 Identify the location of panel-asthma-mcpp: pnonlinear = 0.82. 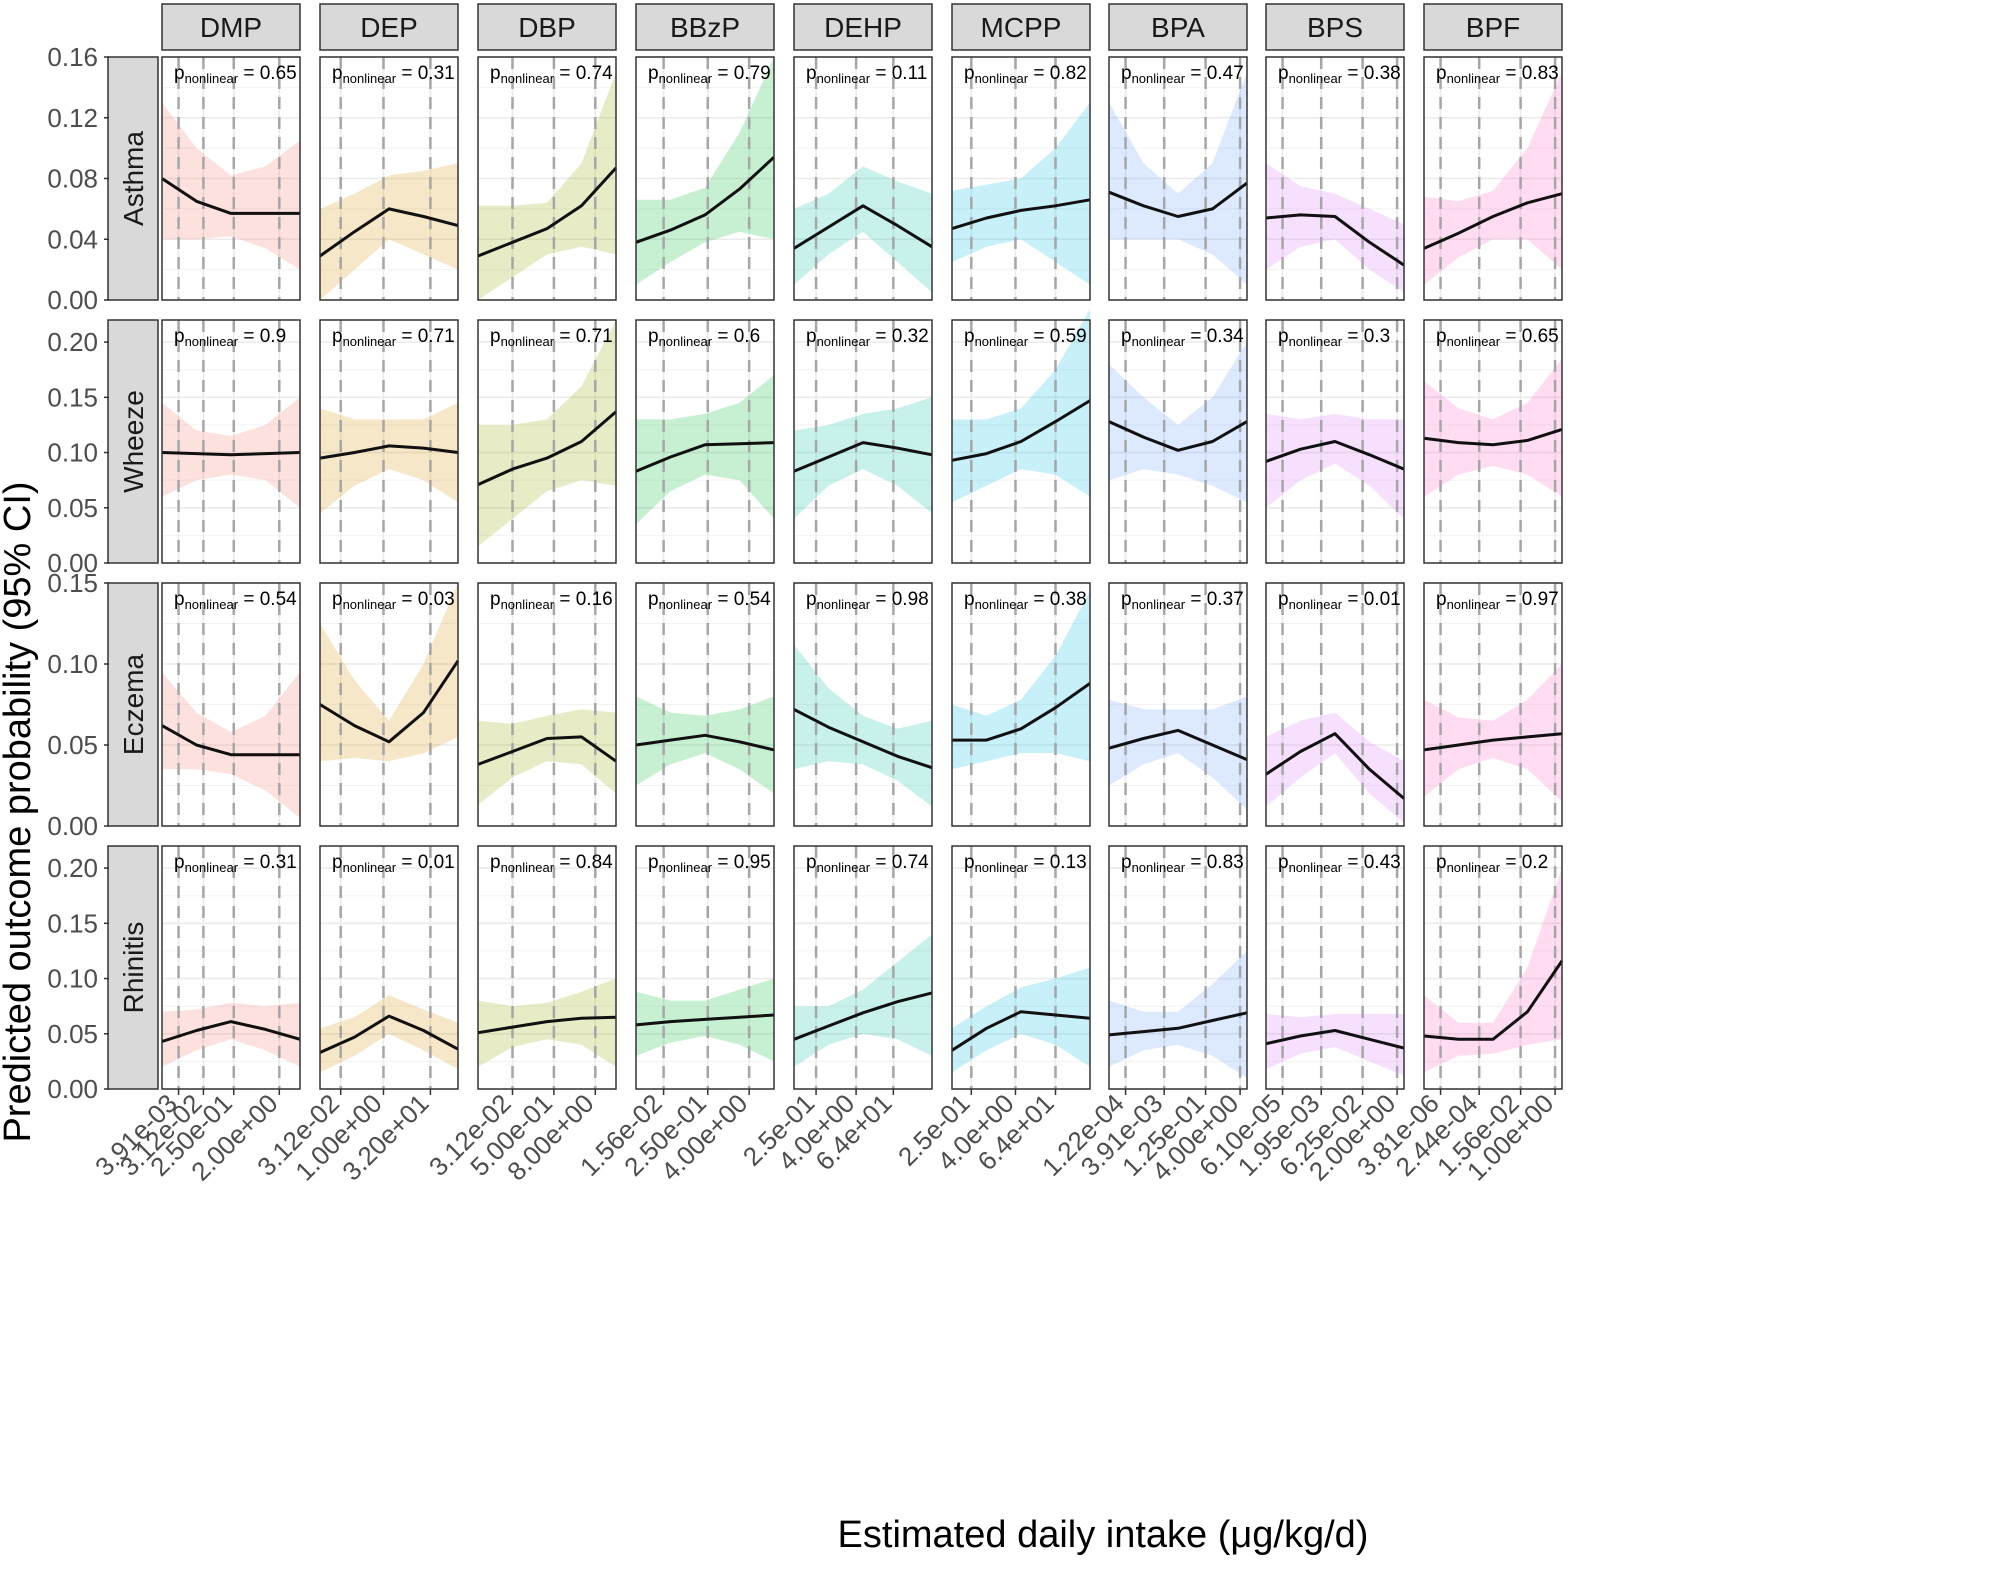
(1021, 178).